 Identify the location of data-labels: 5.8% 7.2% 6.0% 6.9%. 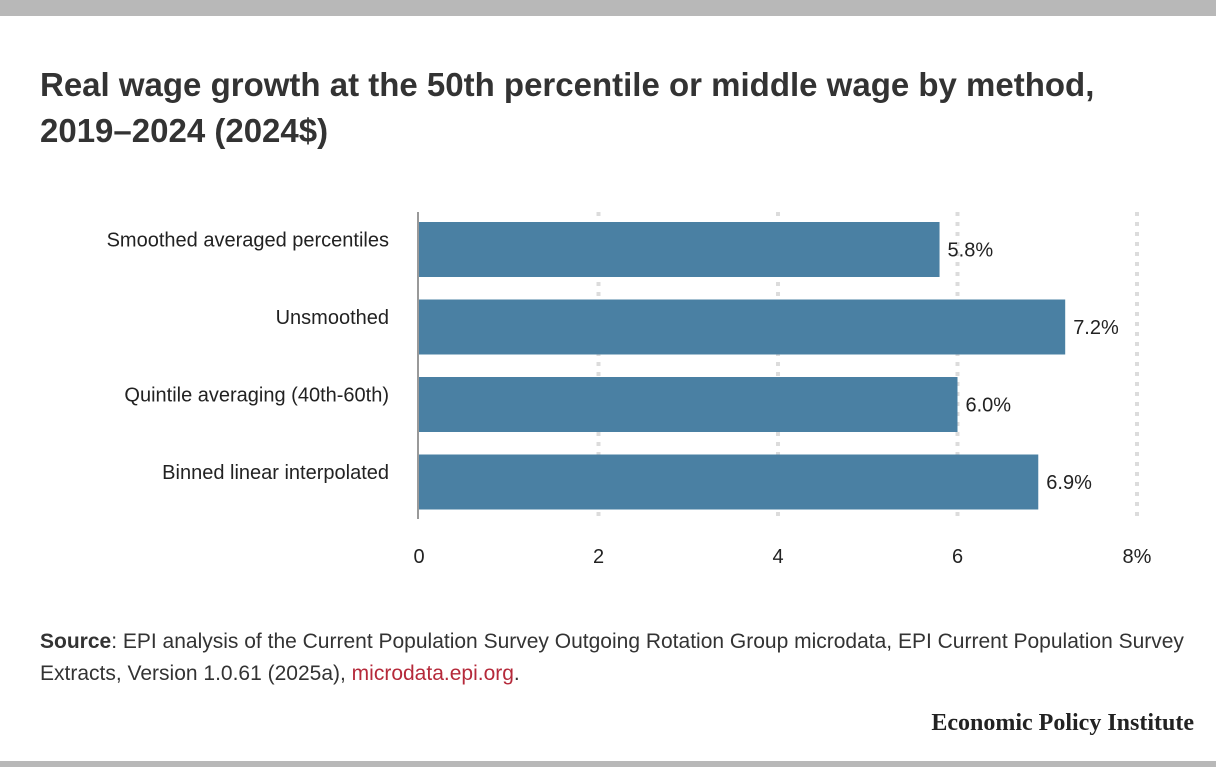
(1033, 367).